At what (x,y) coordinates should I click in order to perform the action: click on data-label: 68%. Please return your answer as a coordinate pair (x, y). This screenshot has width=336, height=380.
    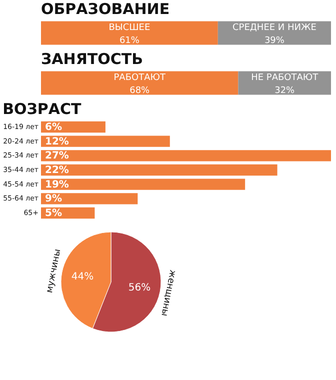
    Looking at the image, I should click on (140, 91).